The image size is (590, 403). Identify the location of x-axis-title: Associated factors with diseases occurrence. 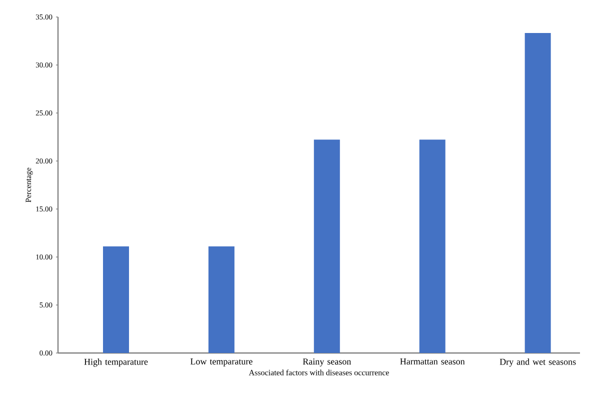
(318, 373).